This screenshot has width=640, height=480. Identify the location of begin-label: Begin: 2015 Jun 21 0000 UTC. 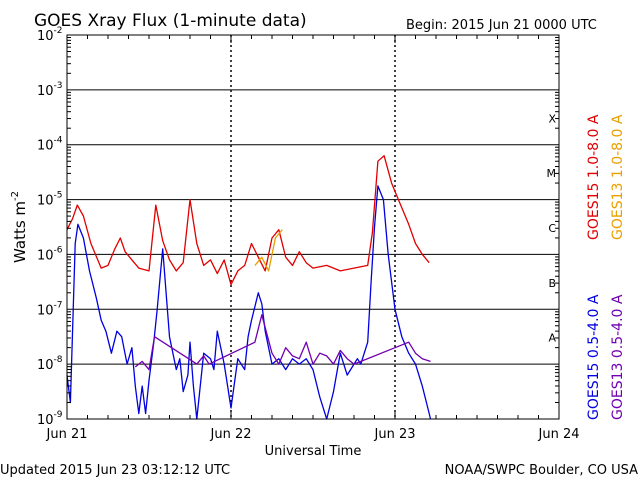
(501, 25).